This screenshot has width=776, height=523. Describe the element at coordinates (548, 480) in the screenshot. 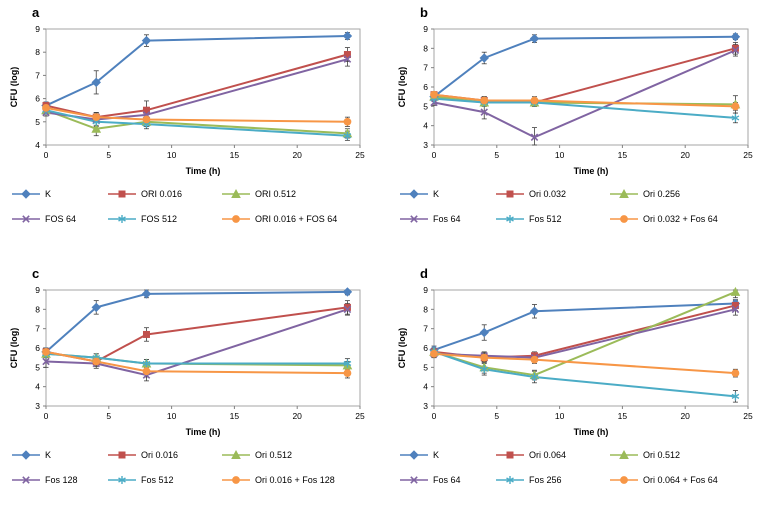

I see `legend-item: Fos 256` at that location.